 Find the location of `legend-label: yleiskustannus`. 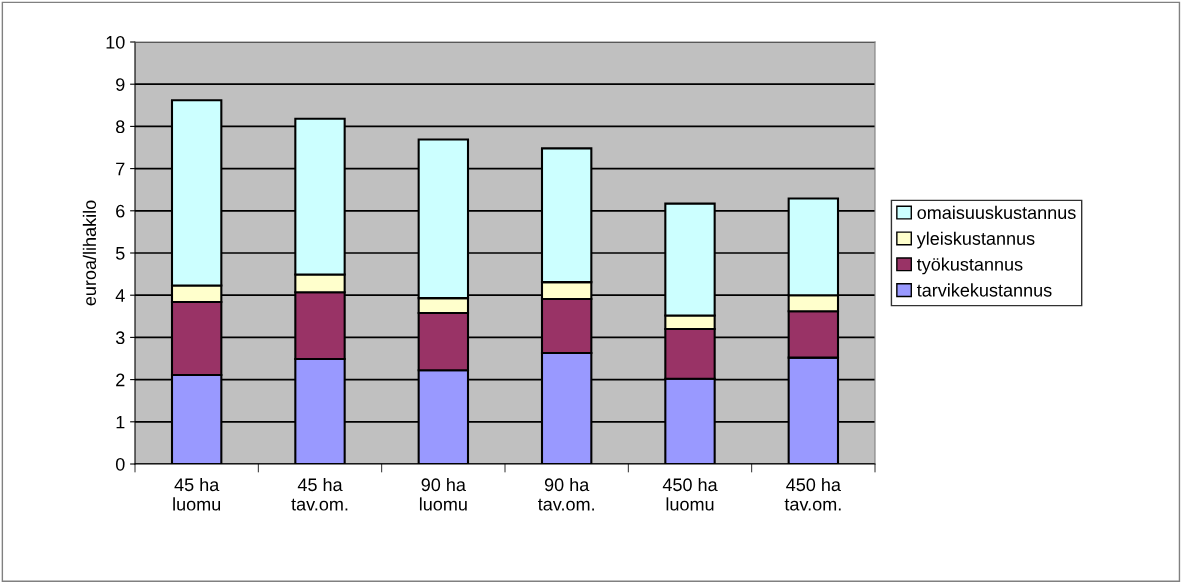

legend-label: yleiskustannus is located at coordinates (975, 240).